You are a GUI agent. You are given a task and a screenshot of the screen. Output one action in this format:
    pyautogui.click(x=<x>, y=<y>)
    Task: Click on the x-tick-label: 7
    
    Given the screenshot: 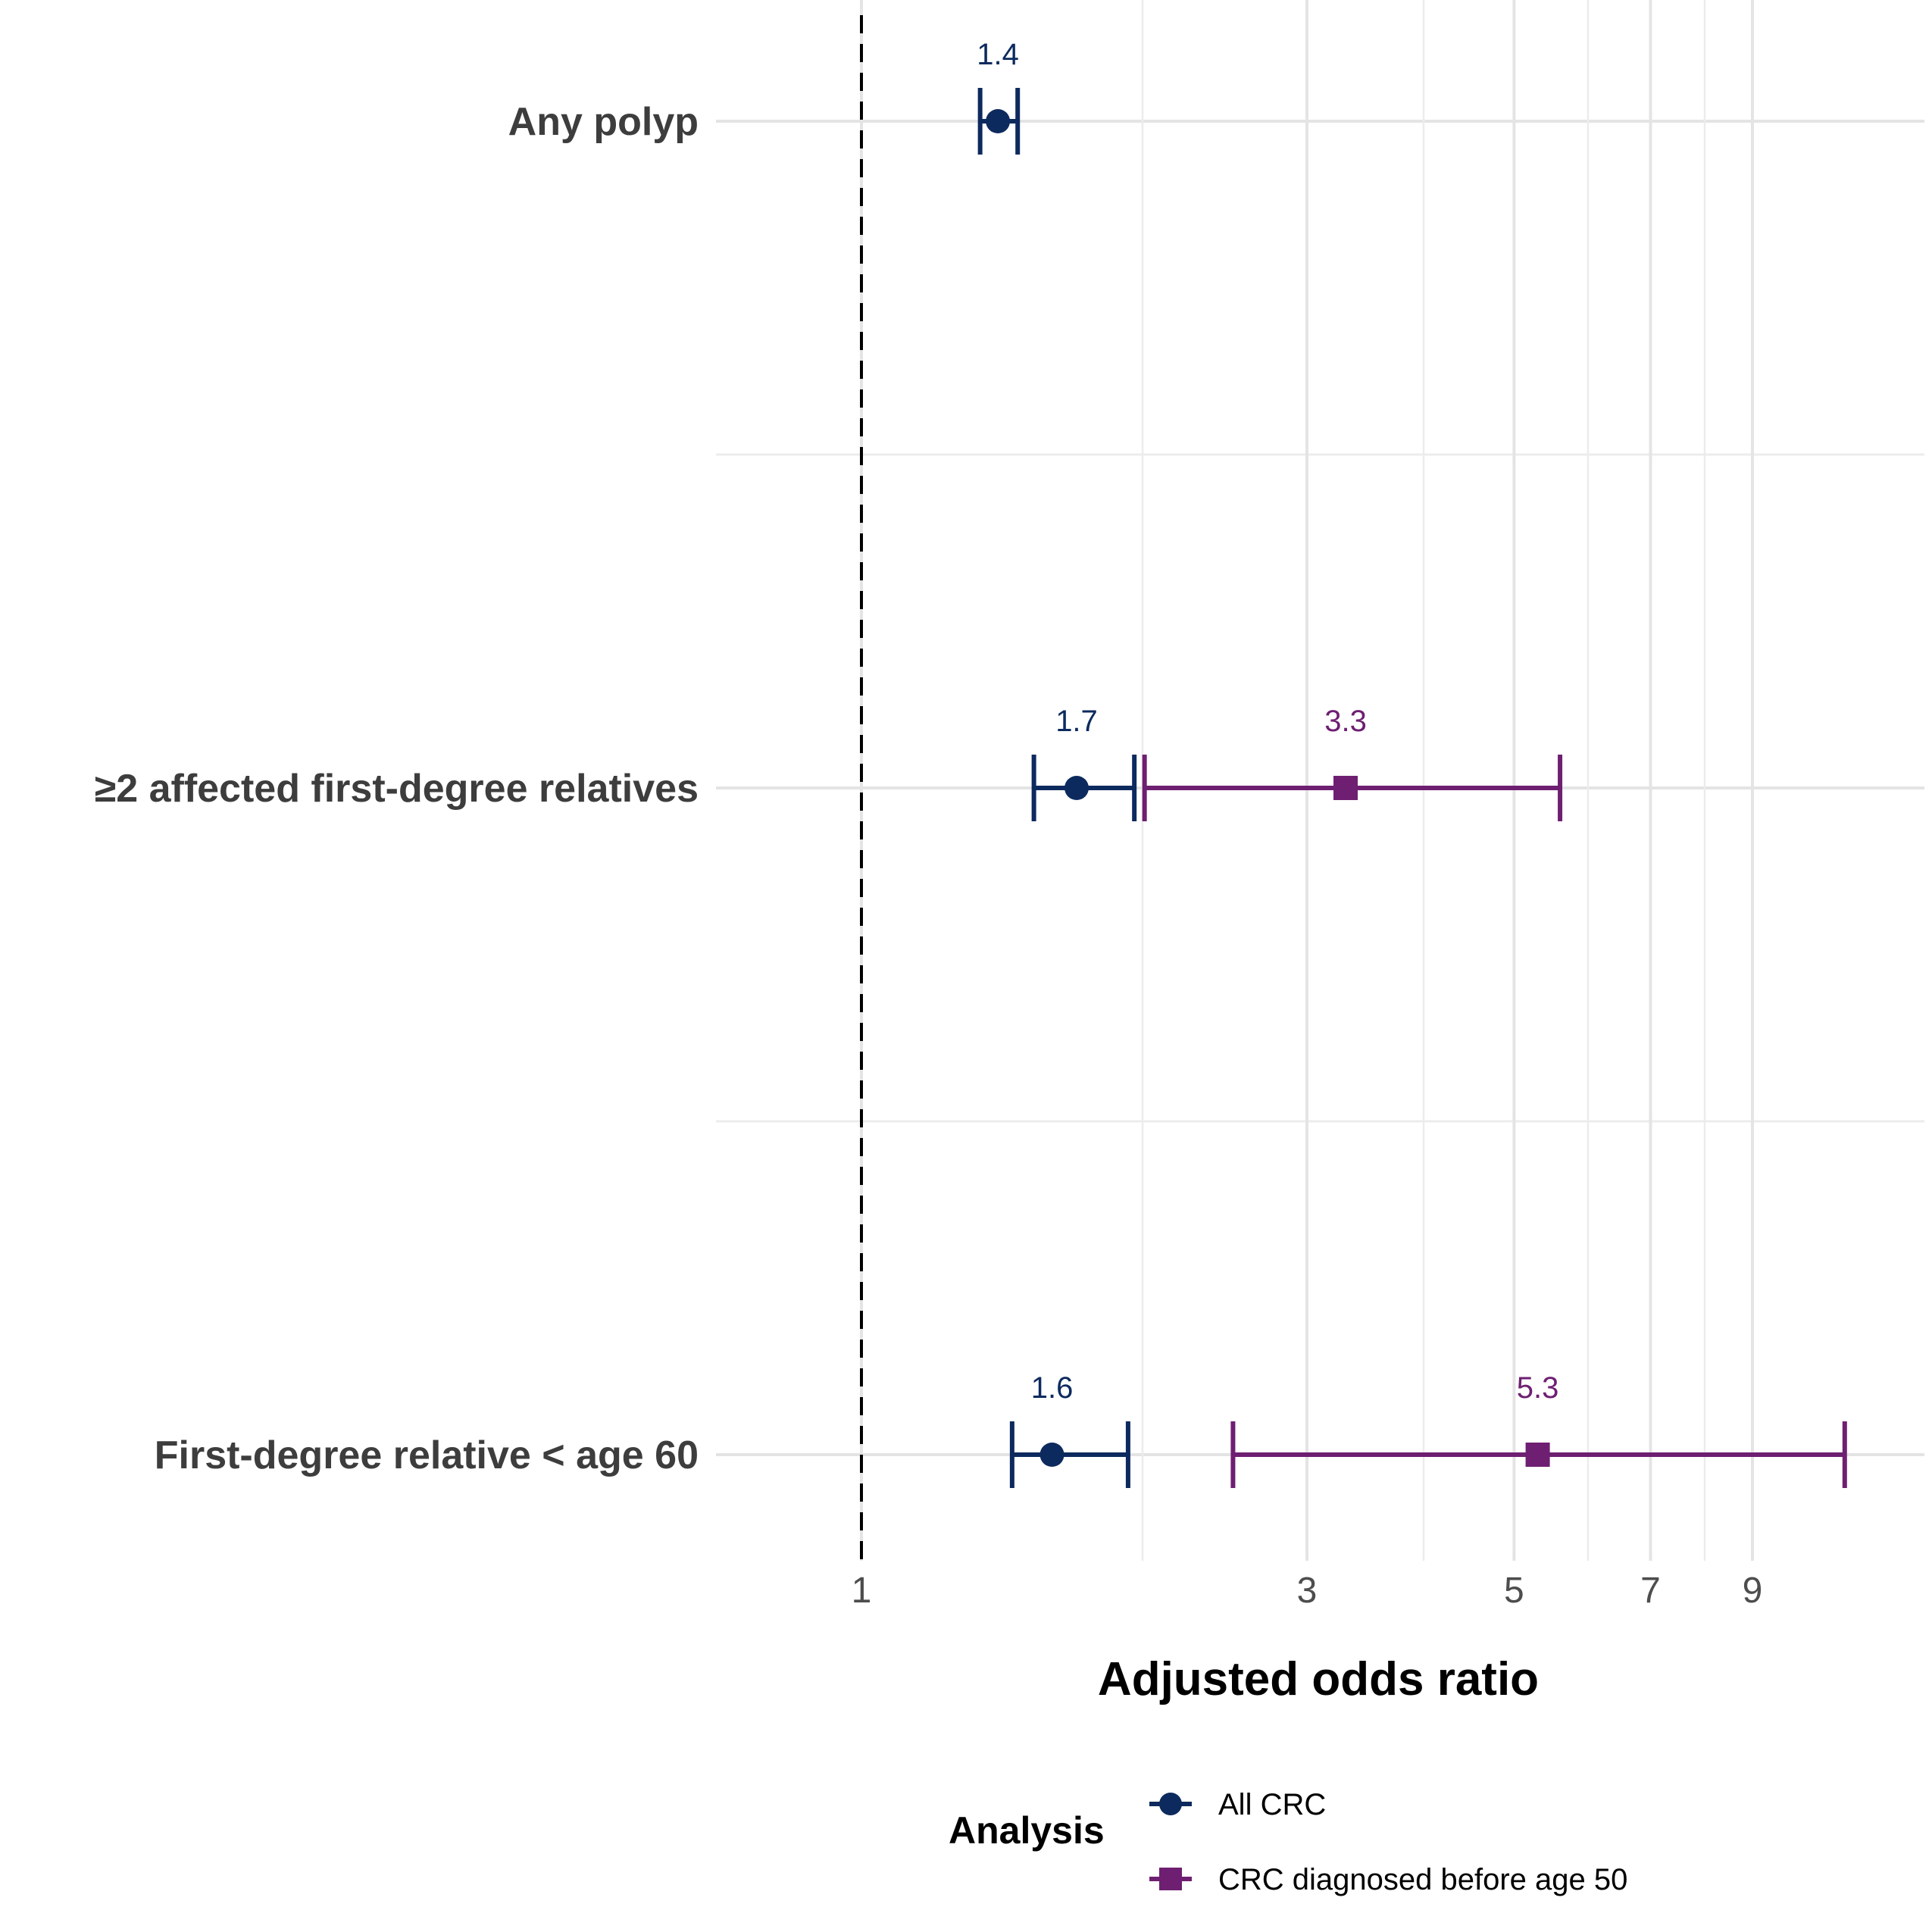 What is the action you would take?
    pyautogui.click(x=1650, y=1591)
    